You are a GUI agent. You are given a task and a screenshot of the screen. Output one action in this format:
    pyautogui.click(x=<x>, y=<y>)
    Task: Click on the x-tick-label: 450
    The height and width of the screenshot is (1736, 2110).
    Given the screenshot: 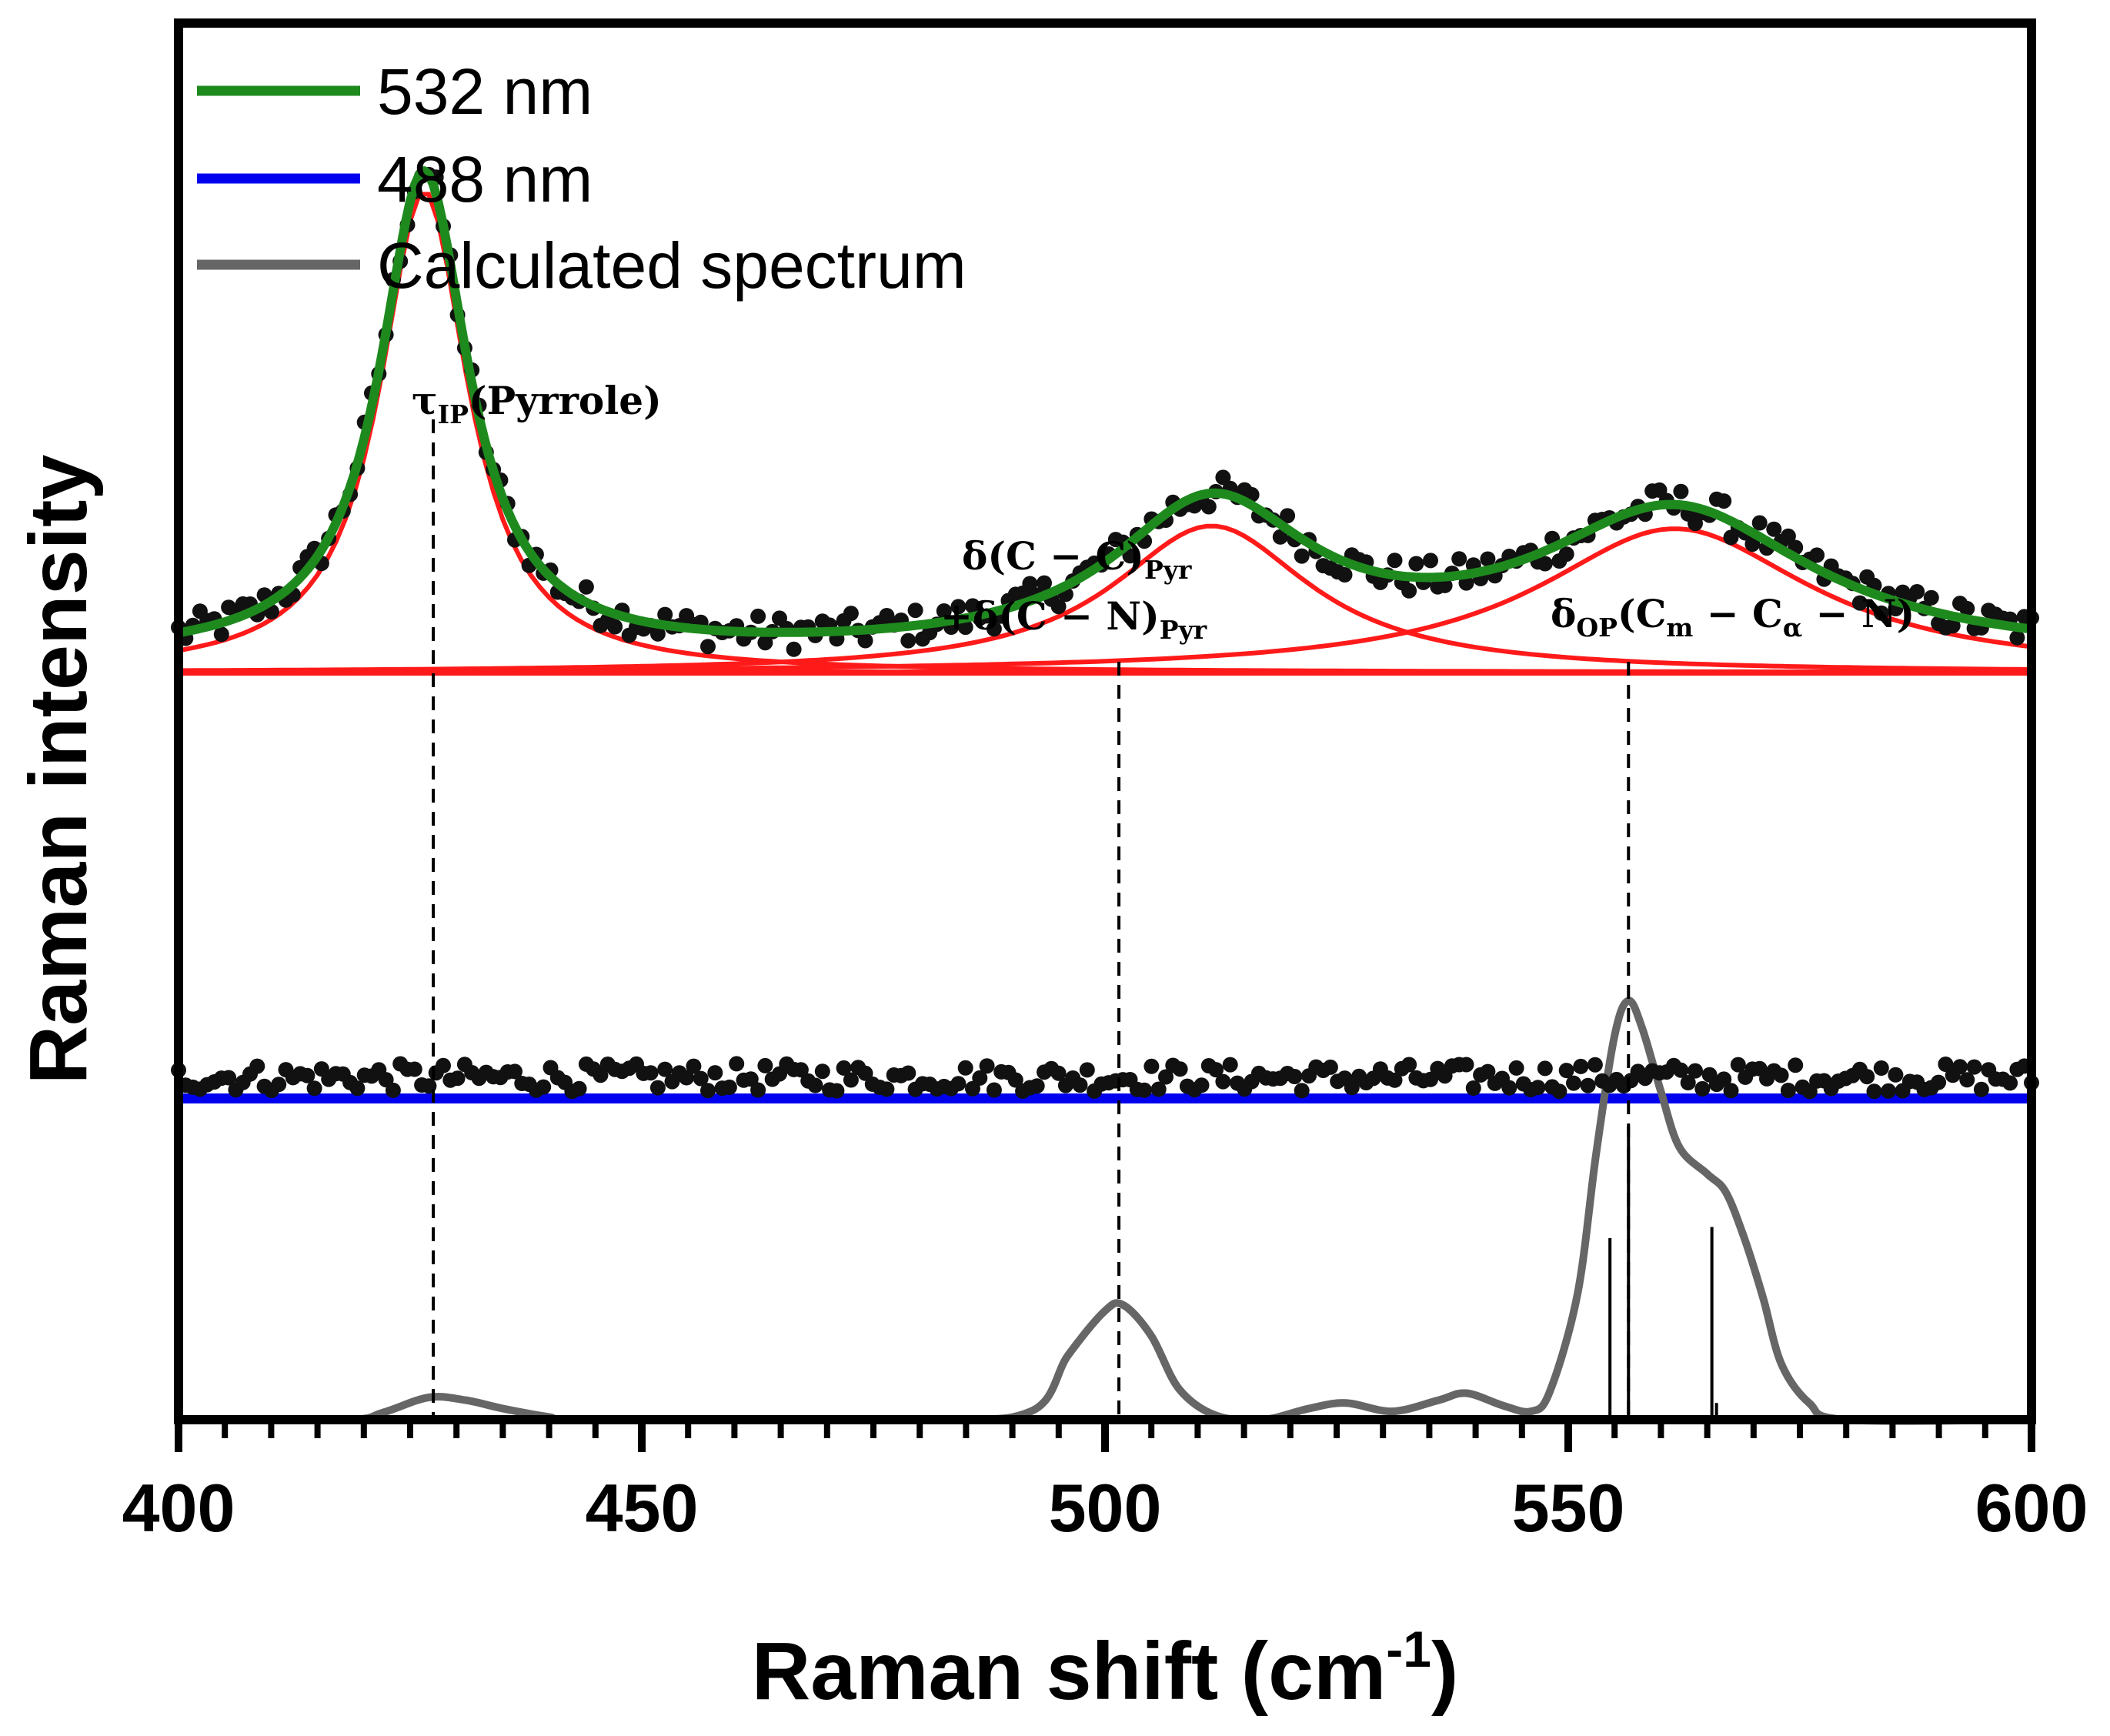 What is the action you would take?
    pyautogui.click(x=642, y=1508)
    